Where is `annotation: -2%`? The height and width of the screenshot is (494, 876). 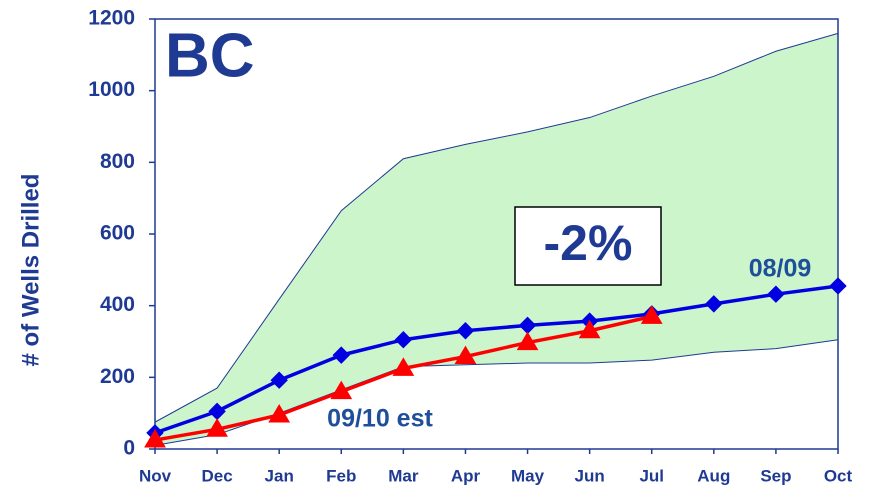 annotation: -2% is located at coordinates (588, 243).